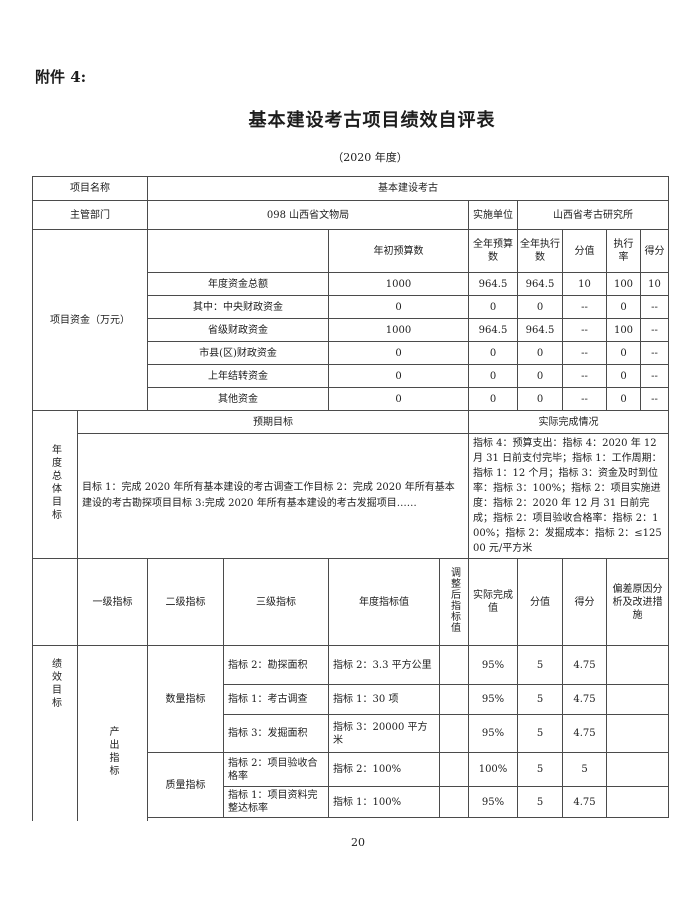  I want to click on funding-row-name: 年度资金总额, so click(238, 284).